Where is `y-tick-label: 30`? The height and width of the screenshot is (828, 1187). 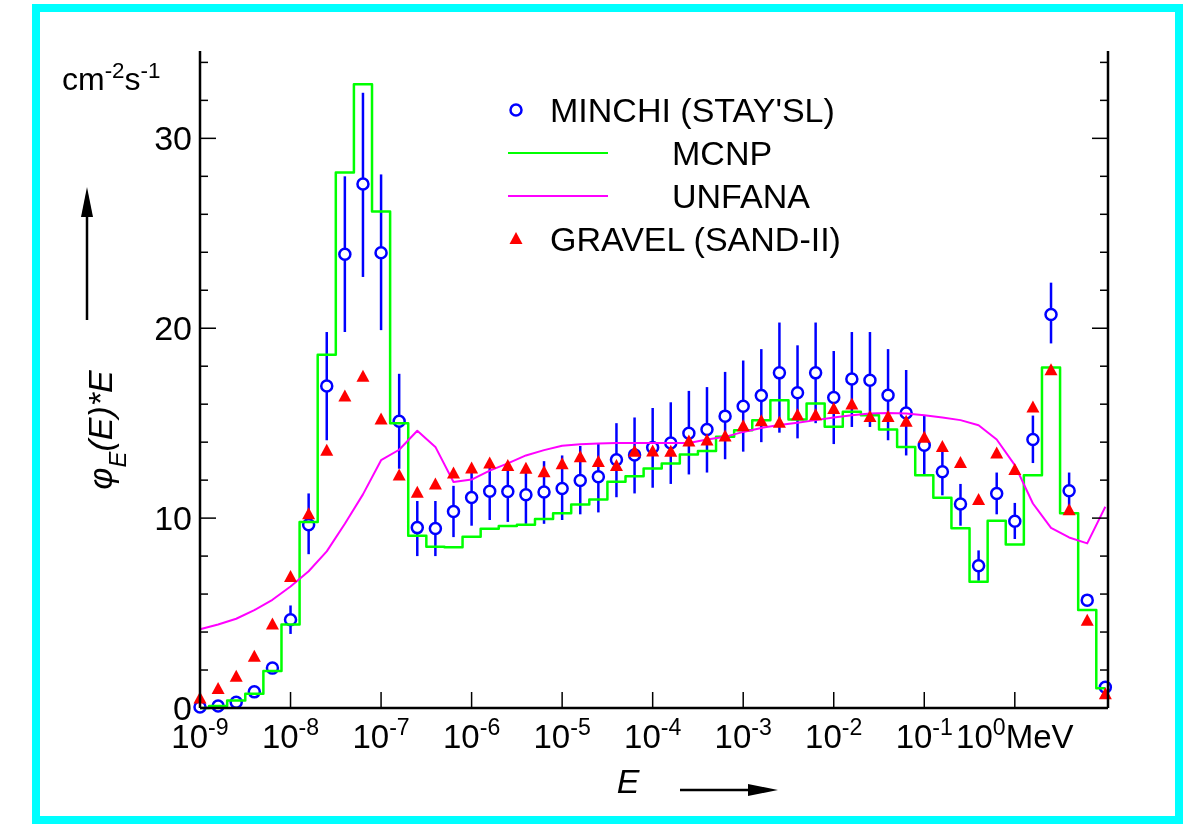 y-tick-label: 30 is located at coordinates (173, 138).